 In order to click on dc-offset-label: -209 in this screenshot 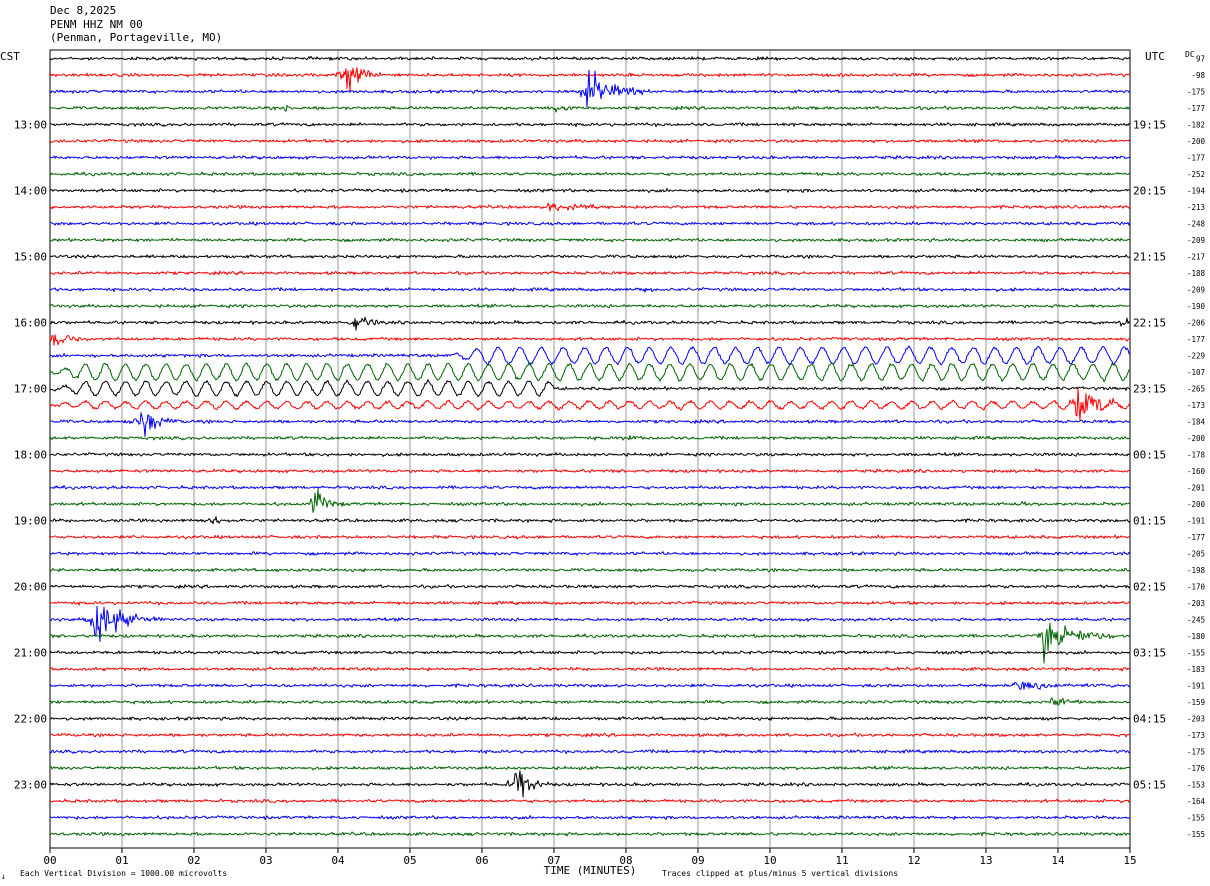, I will do `click(1196, 240)`.